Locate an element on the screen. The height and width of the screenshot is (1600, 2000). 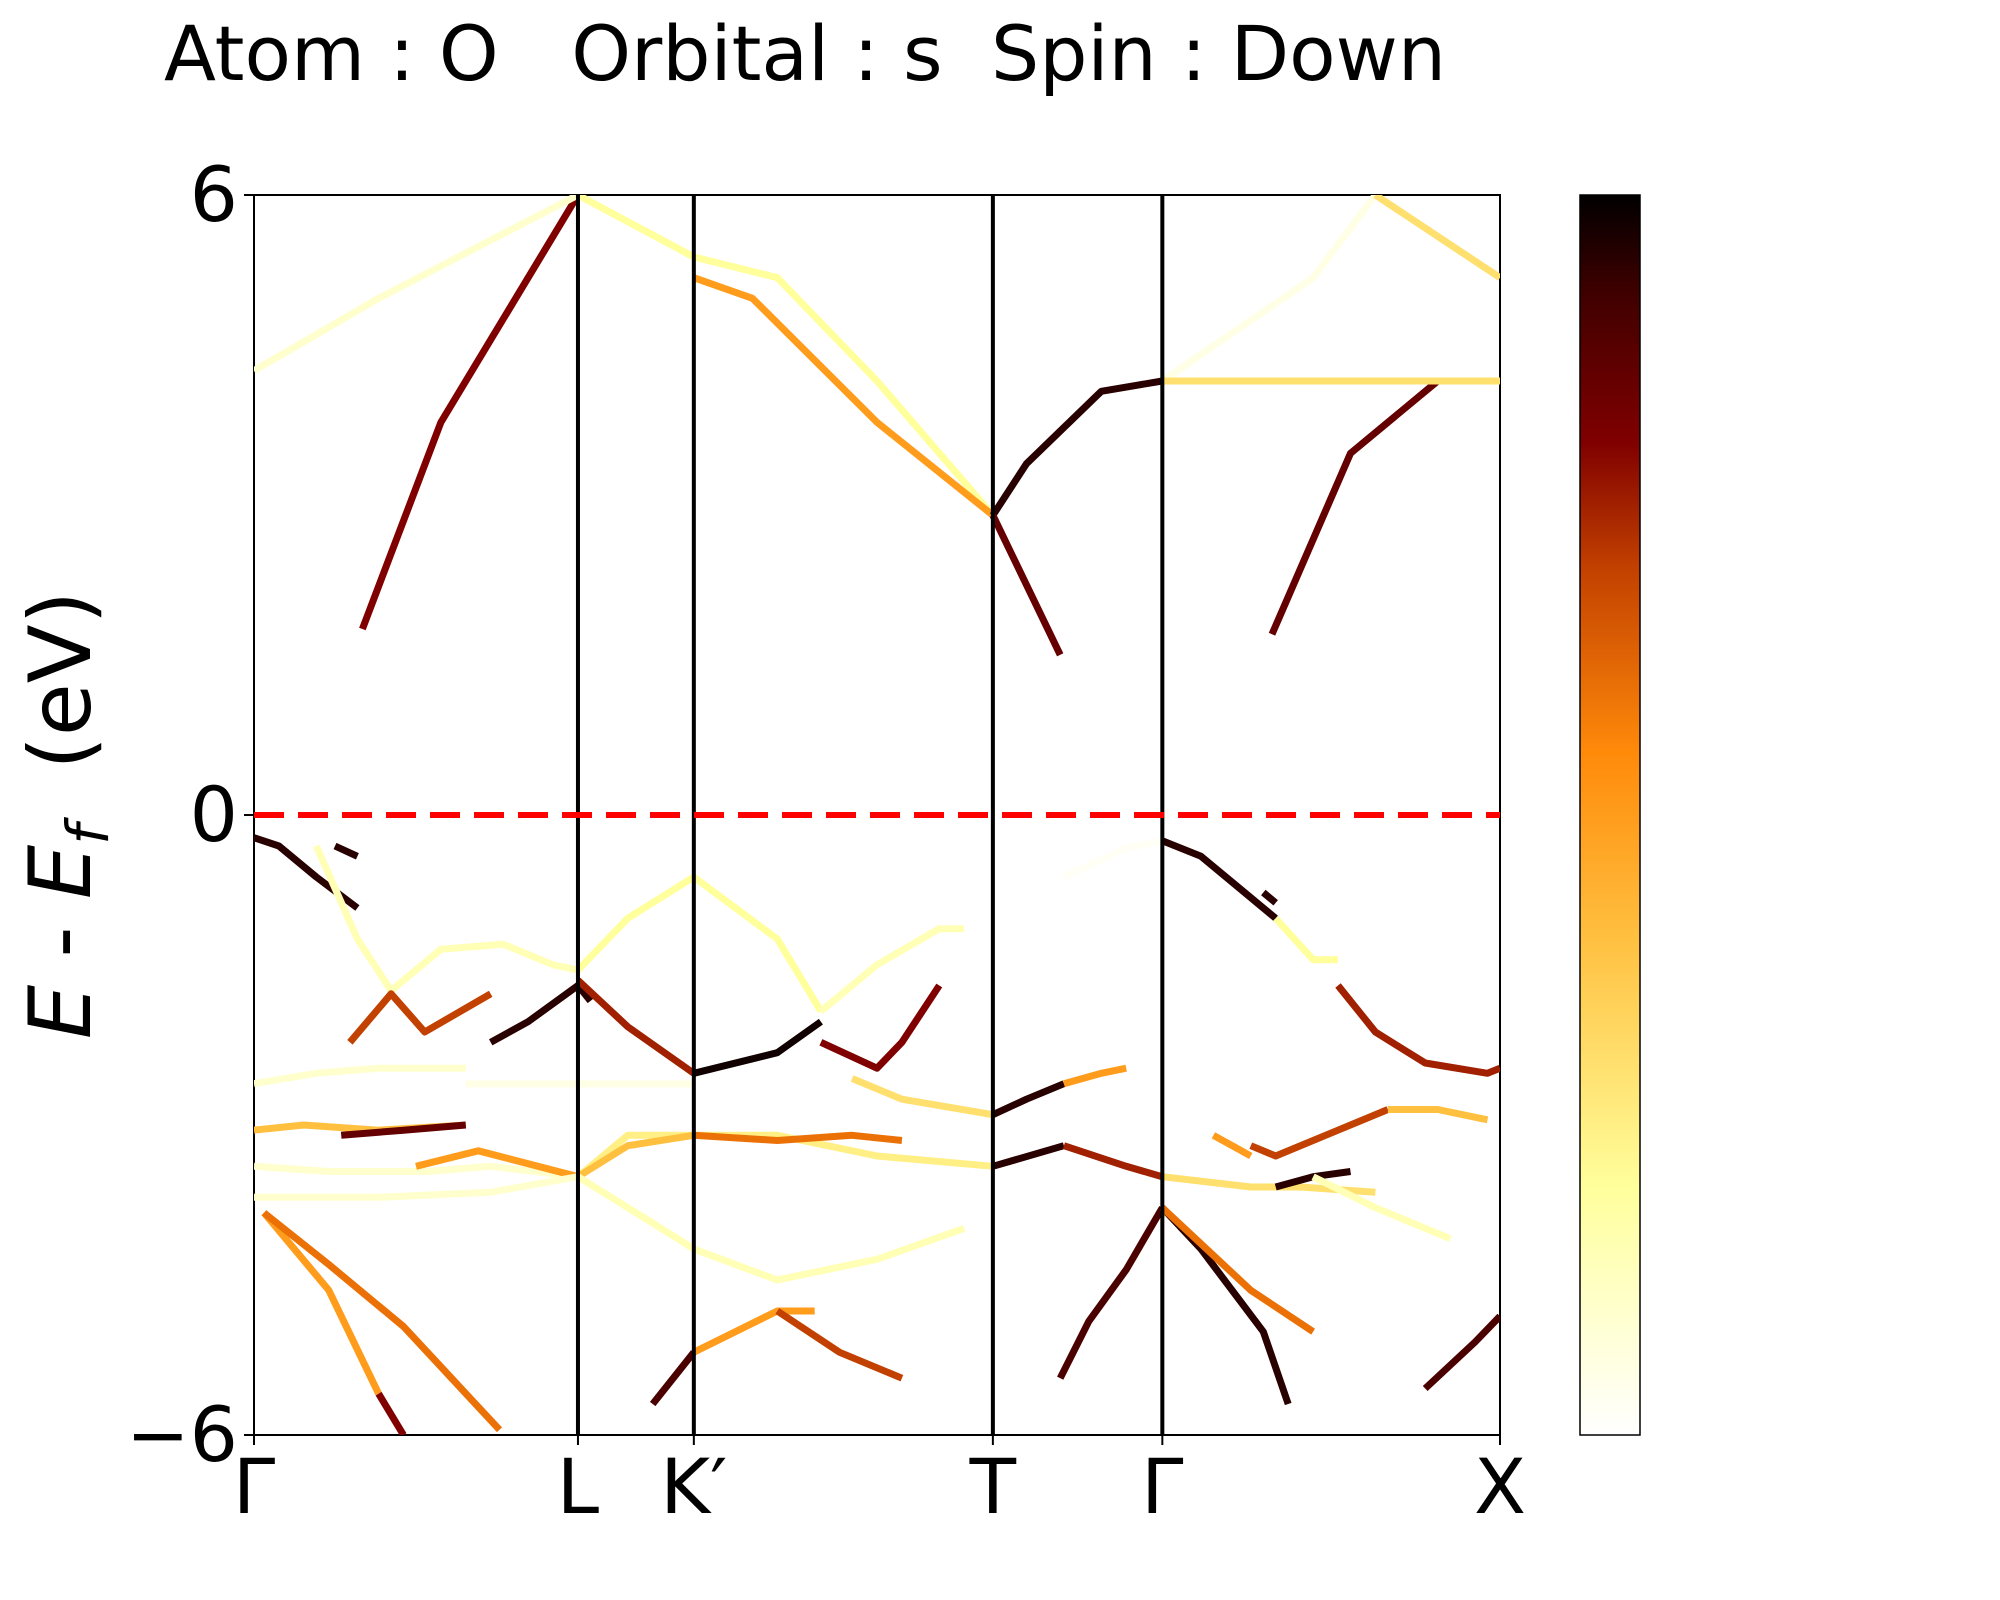
y-tick-label: 0 is located at coordinates (214, 814).